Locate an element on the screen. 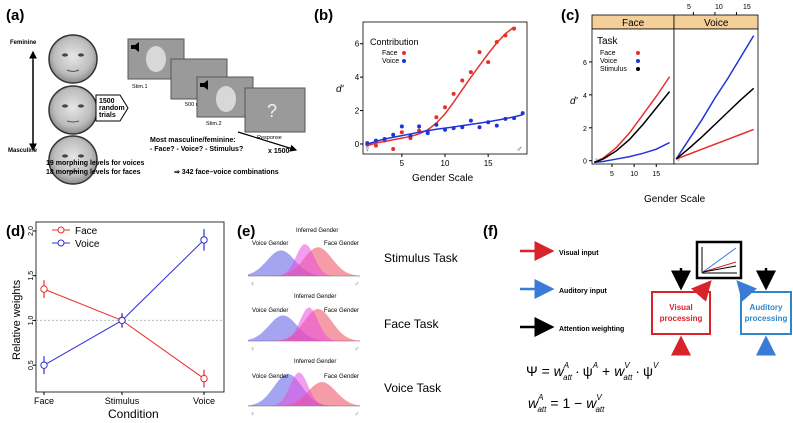 Image resolution: width=793 pixels, height=423 pixels. auditory-processing-box is located at coordinates (766, 313).